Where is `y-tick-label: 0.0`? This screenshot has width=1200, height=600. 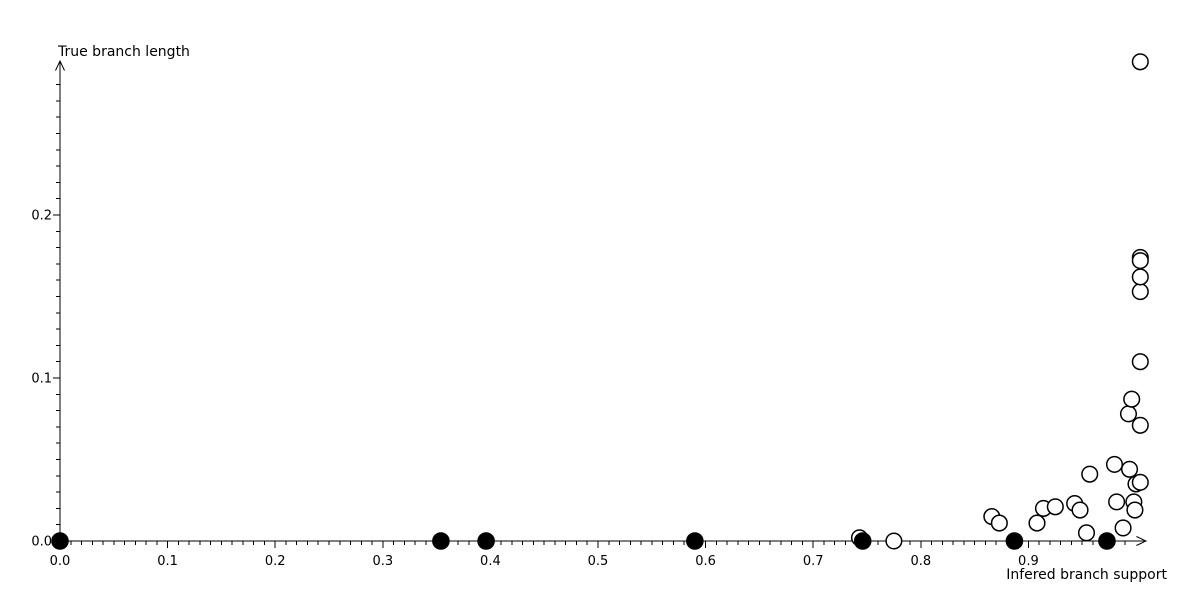 y-tick-label: 0.0 is located at coordinates (41, 542).